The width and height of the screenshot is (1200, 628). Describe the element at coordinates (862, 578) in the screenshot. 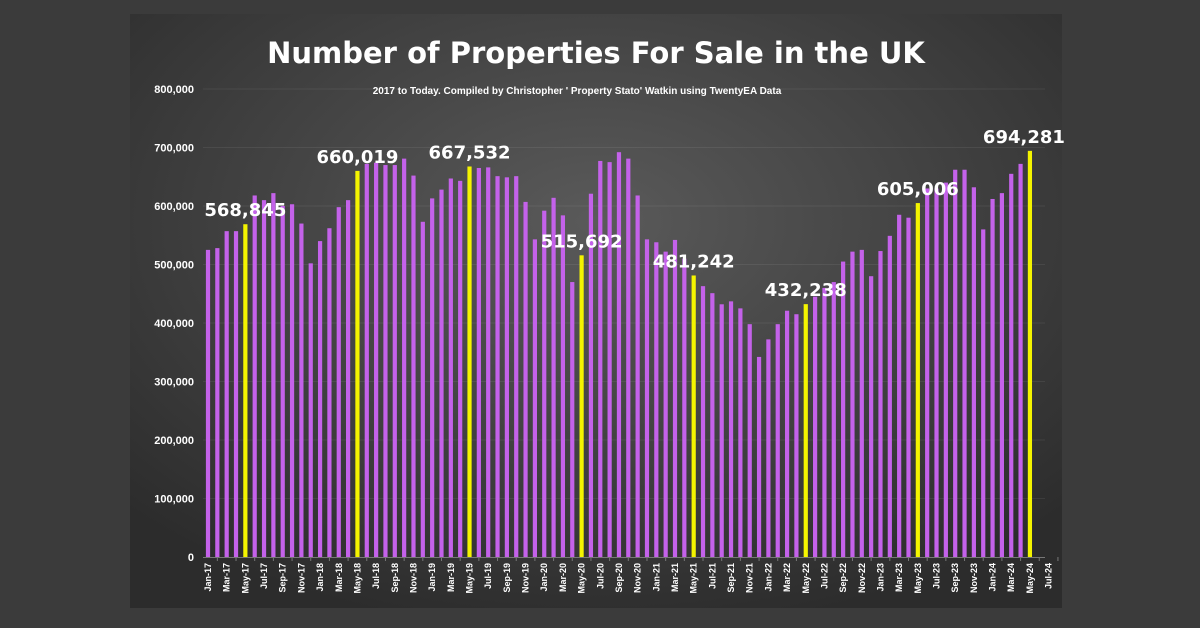

I see `x-tick-label: Nov-22` at that location.